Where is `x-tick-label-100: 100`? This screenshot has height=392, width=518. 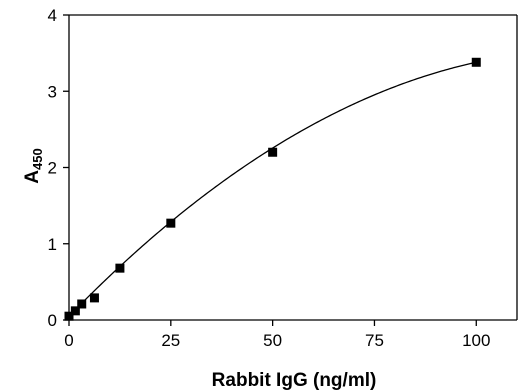
x-tick-label-100: 100 is located at coordinates (476, 340).